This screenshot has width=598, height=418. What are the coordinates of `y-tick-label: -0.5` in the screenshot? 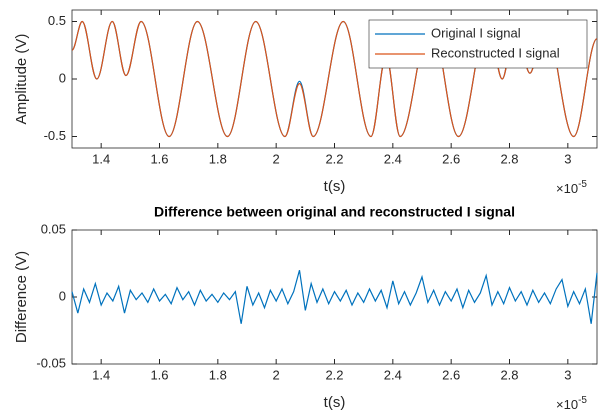 It's located at (55, 135).